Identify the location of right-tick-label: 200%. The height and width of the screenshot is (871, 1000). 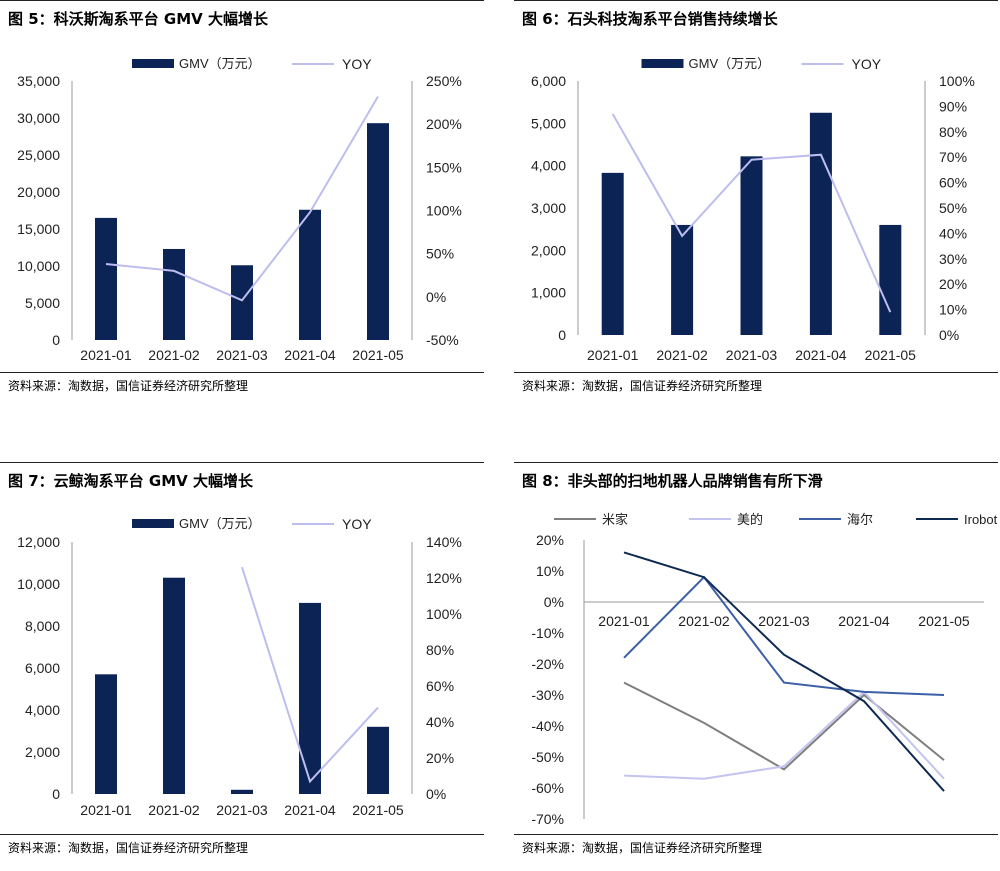
(444, 124).